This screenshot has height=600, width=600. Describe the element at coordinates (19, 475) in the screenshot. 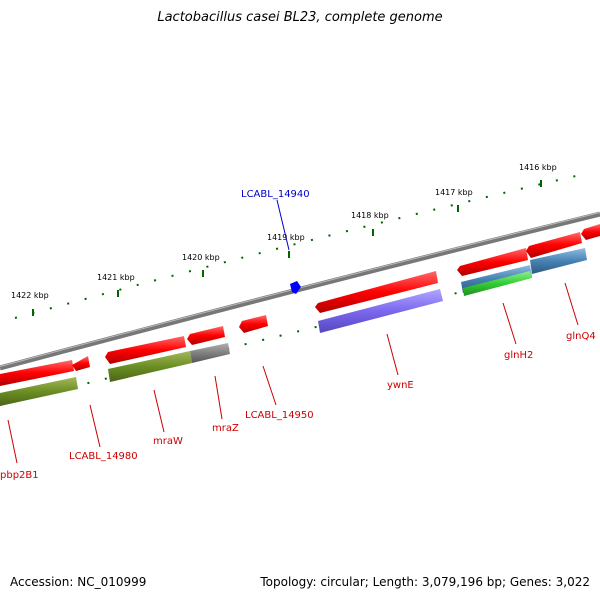

I see `gene-label-pbp2B1: pbp2B1` at that location.